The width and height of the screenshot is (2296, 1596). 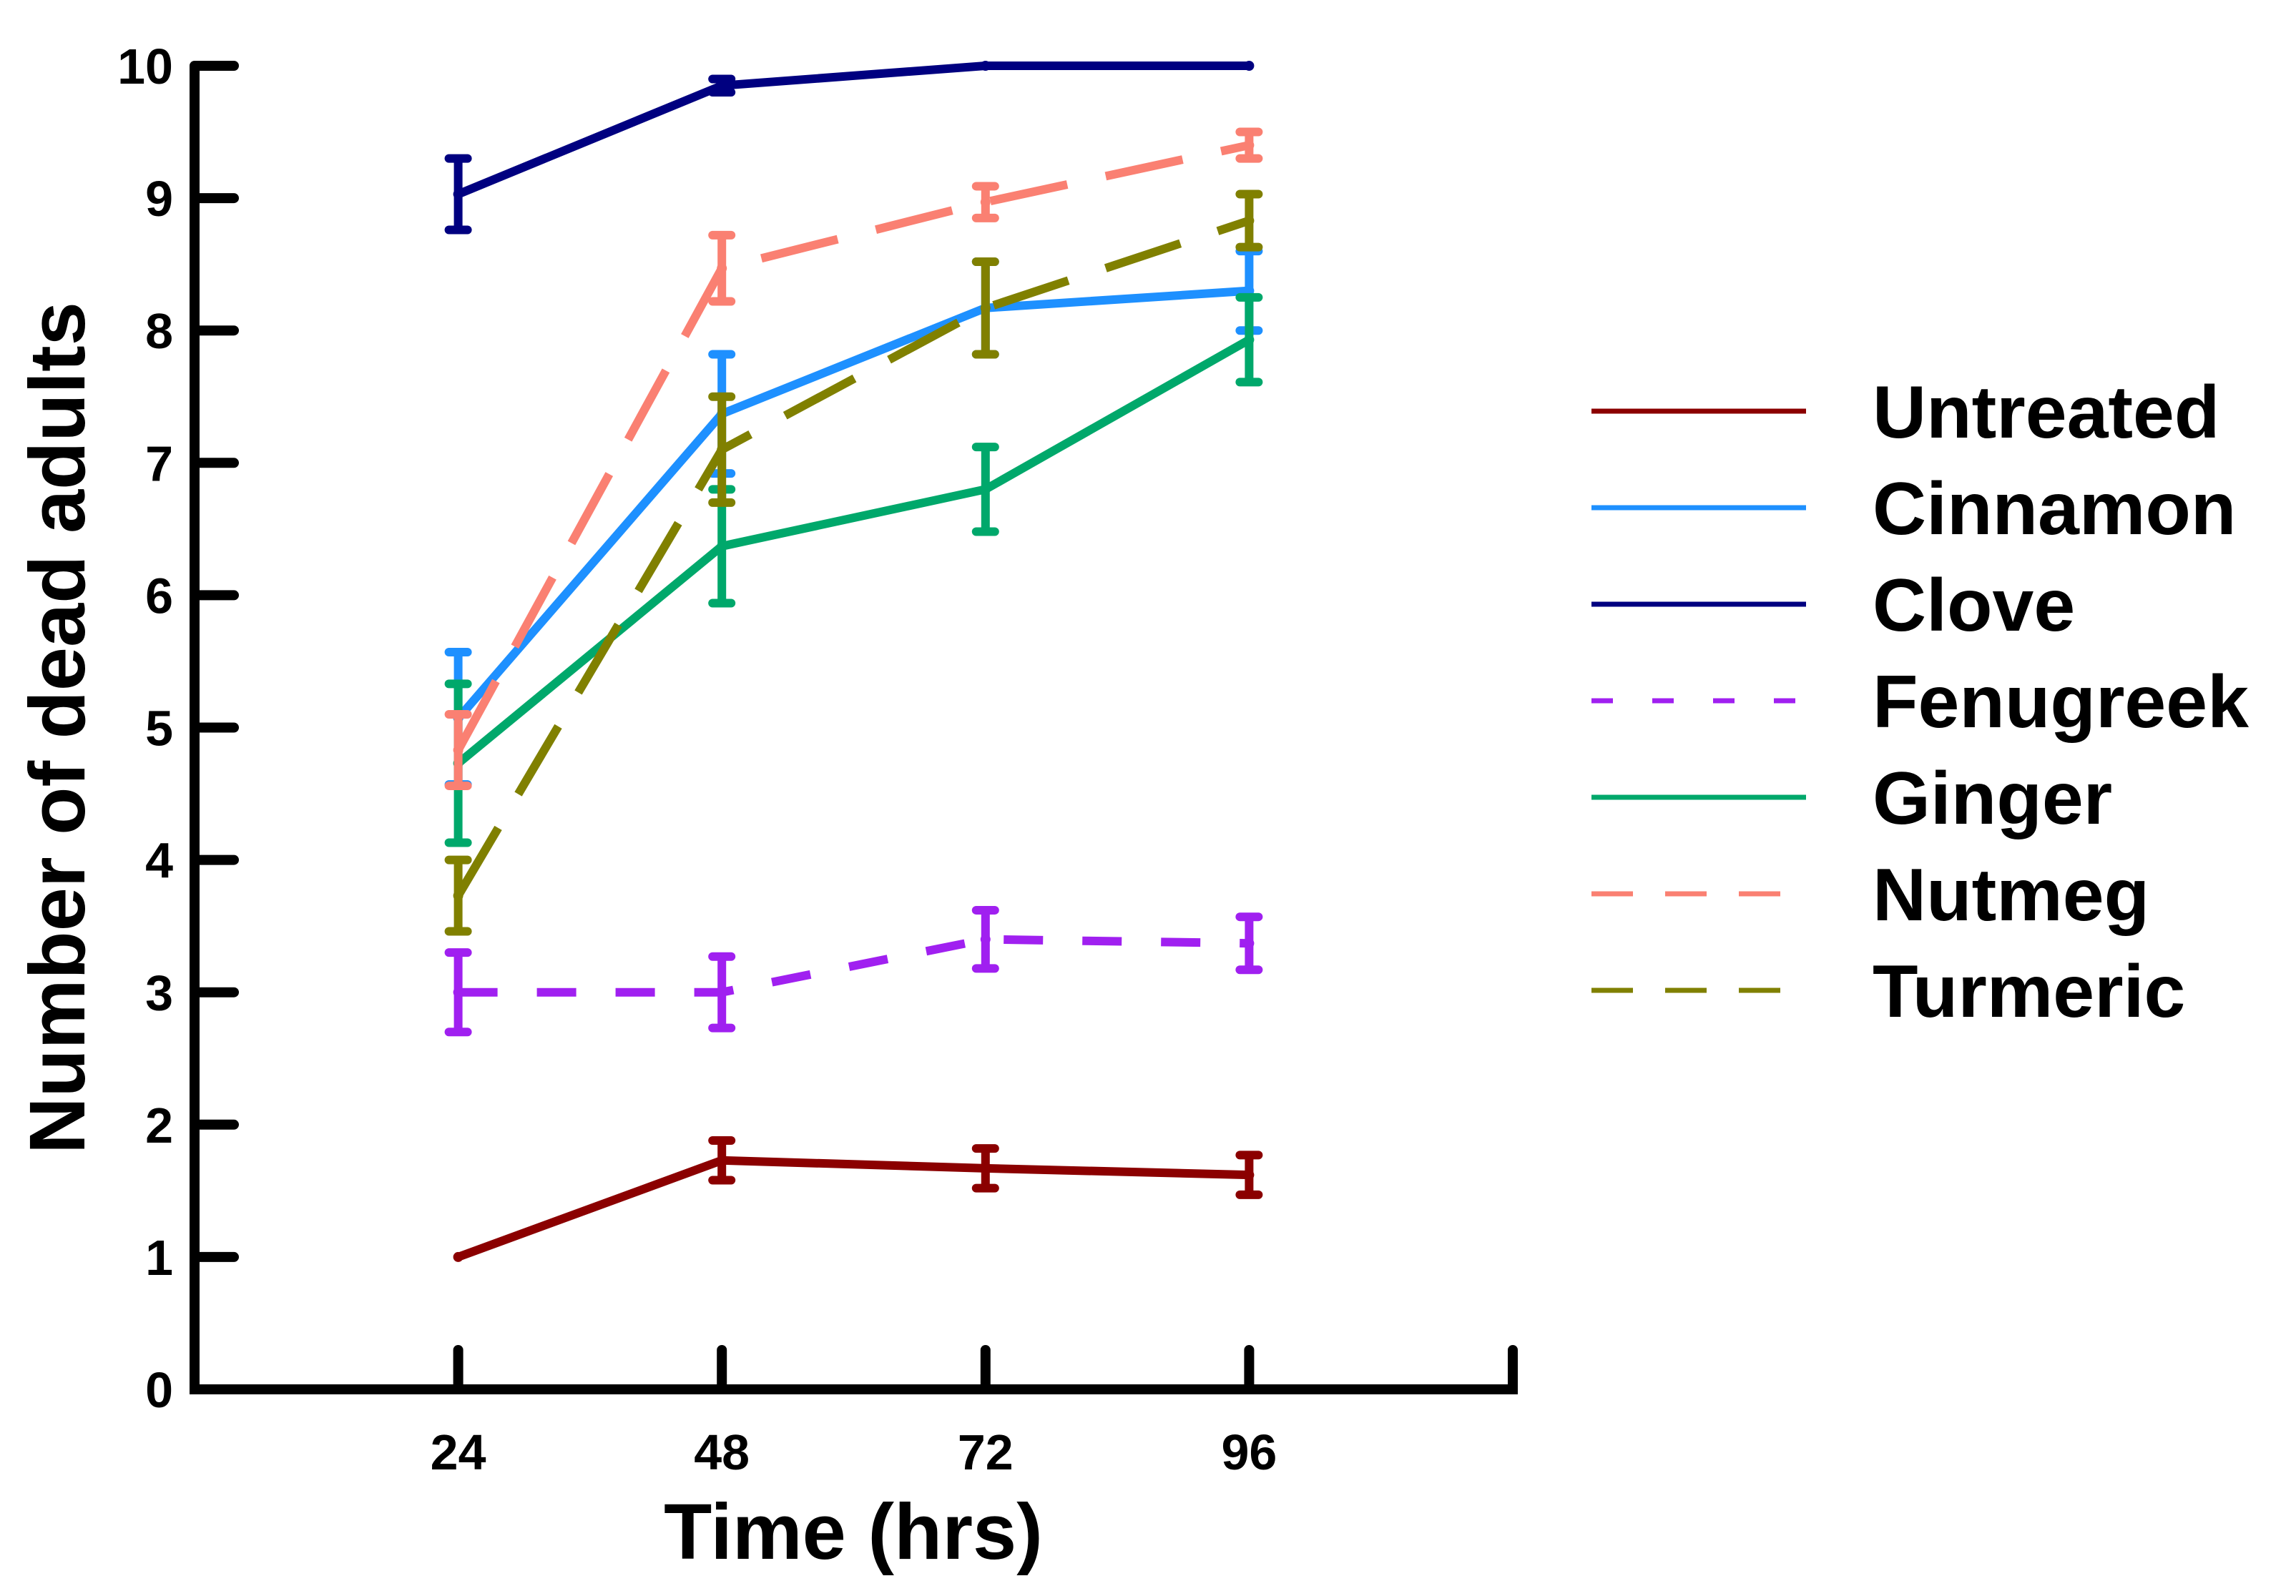 I want to click on legend-item: Ginger, so click(x=1851, y=799).